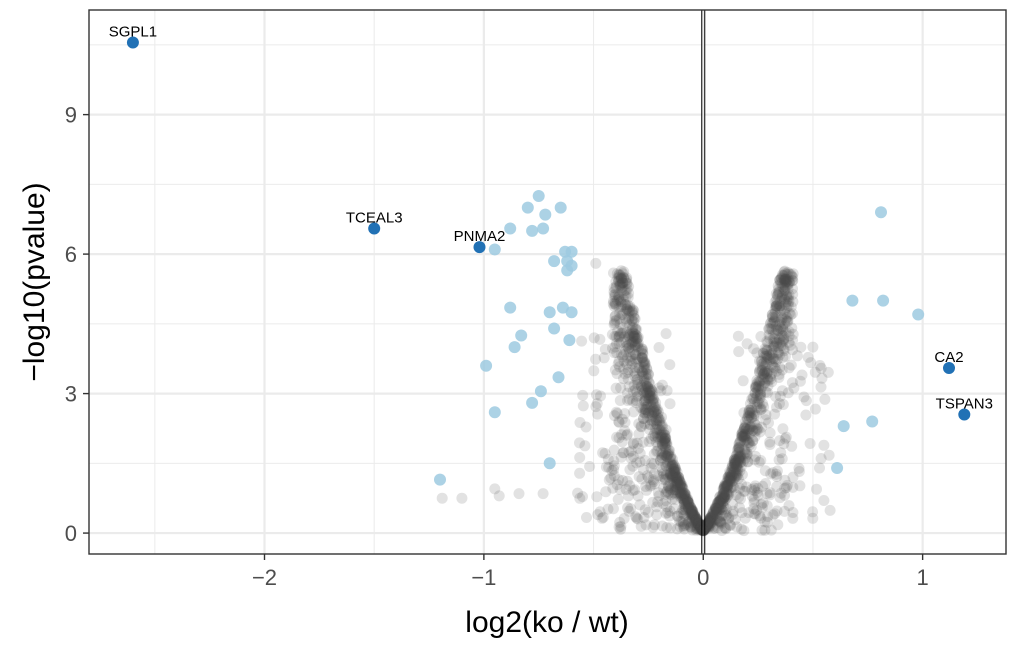 The image size is (1024, 655). Describe the element at coordinates (948, 357) in the screenshot. I see `gene-label: CA2` at that location.